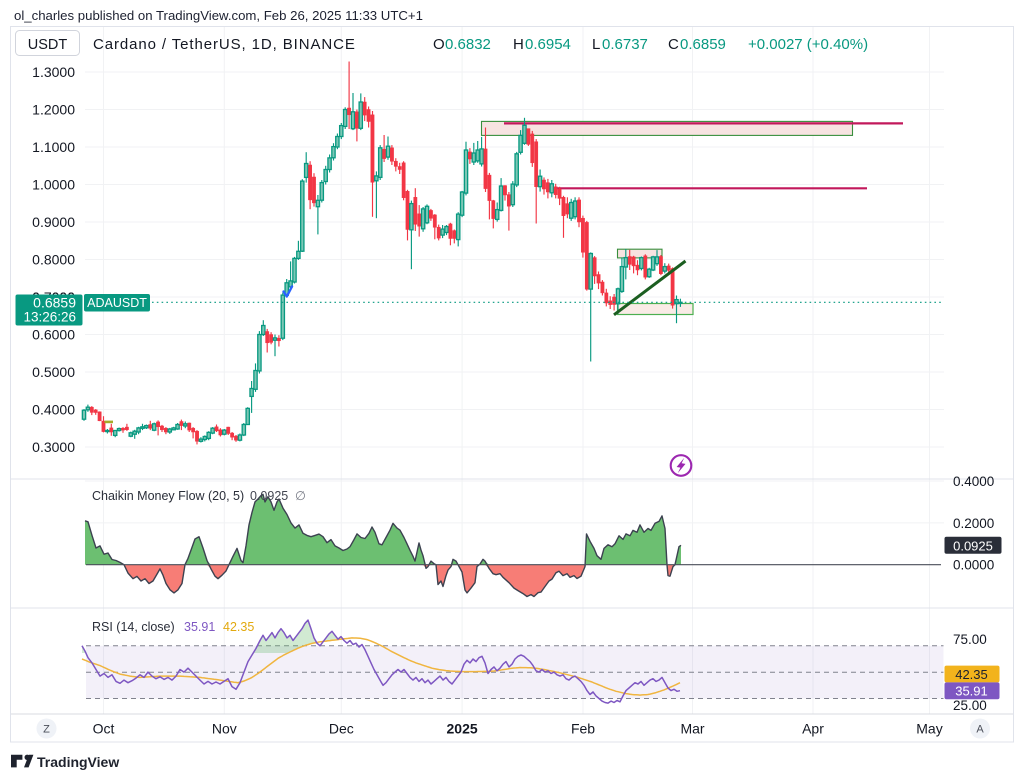  I want to click on svg-text: Oct, so click(104, 729).